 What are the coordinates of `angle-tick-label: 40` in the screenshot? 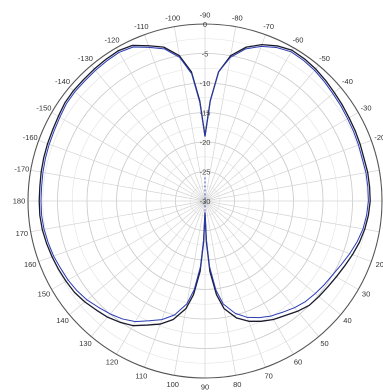 It's located at (347, 320).